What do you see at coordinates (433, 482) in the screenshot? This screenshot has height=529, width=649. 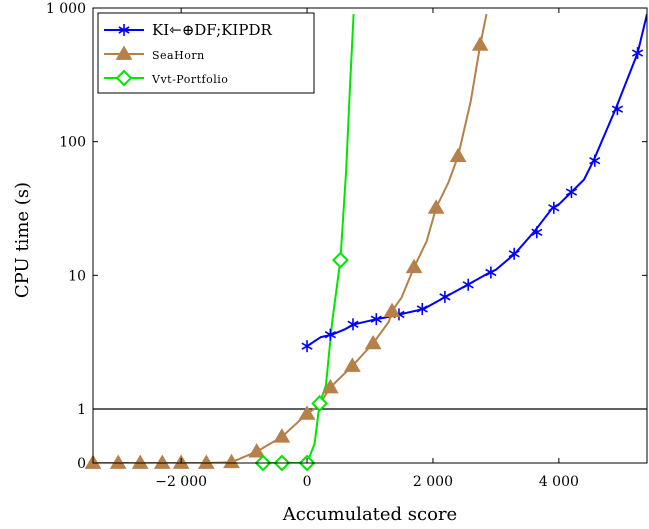 I see `x-tick-label: 2 000` at bounding box center [433, 482].